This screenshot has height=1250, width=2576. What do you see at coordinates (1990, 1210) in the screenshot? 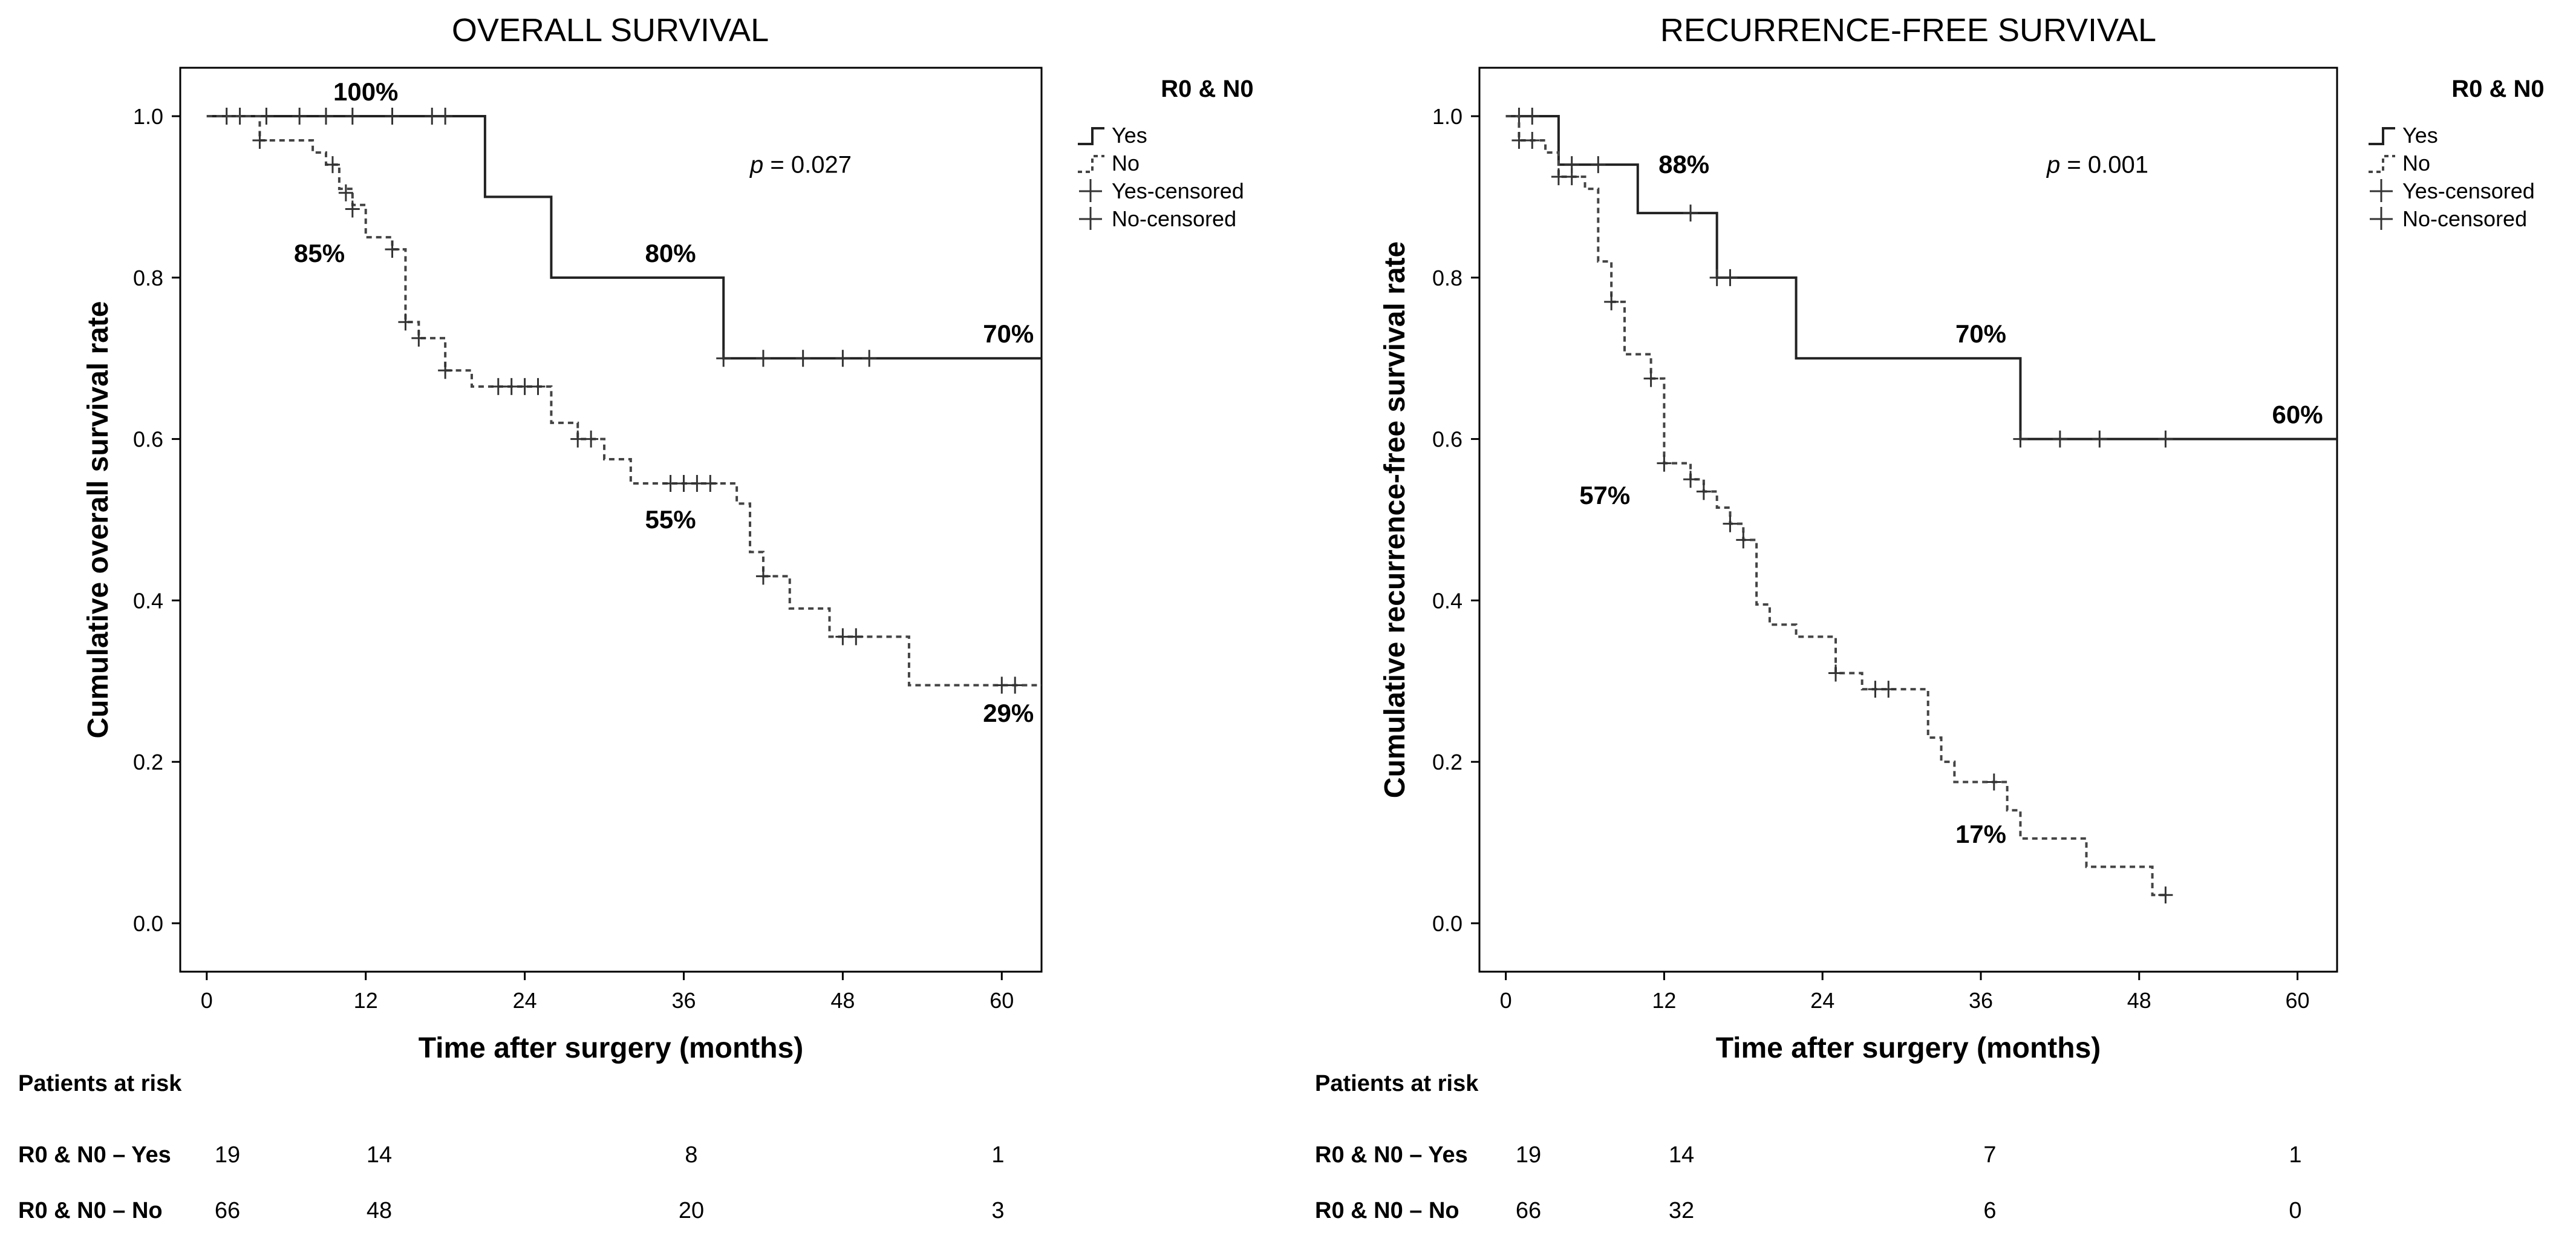
I see `risk-count: 6` at bounding box center [1990, 1210].